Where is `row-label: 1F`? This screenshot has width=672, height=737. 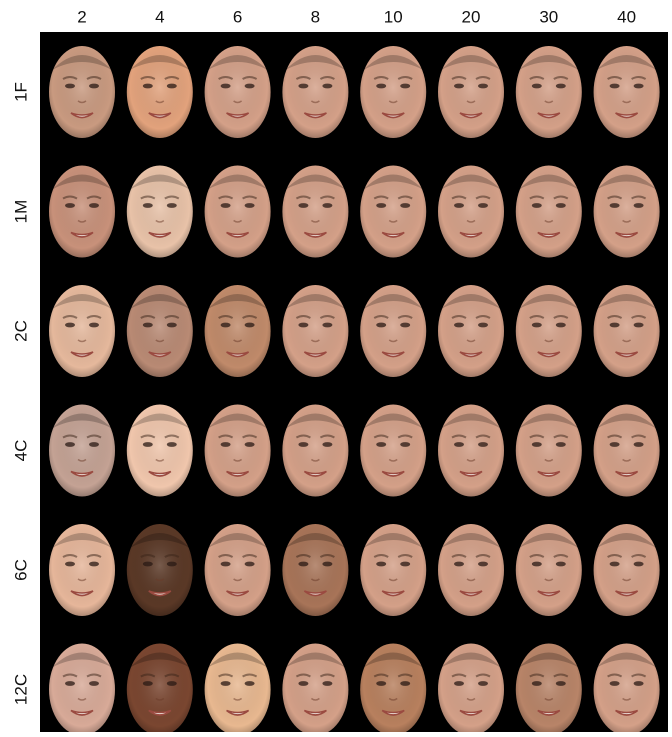 row-label: 1F is located at coordinates (20, 92).